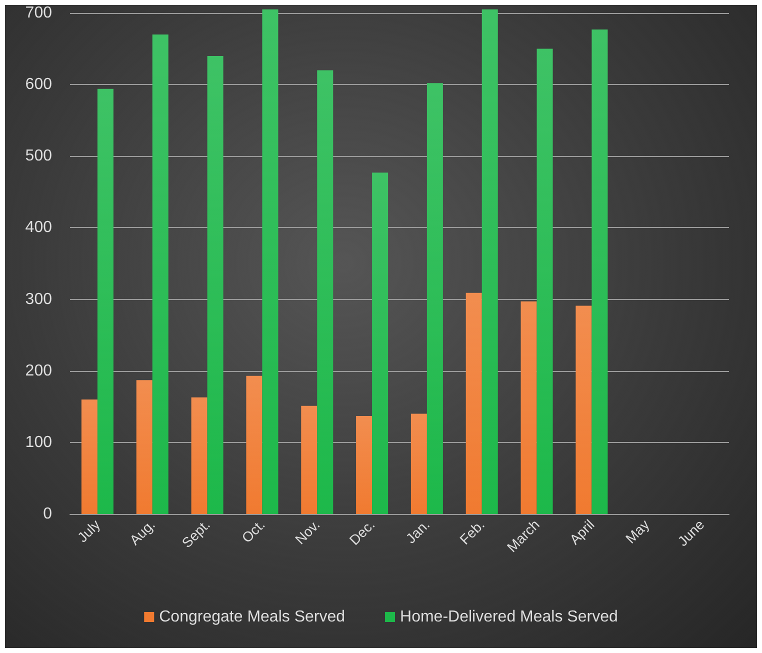 The height and width of the screenshot is (653, 762). I want to click on legend-label: Congregate Meals Served, so click(252, 617).